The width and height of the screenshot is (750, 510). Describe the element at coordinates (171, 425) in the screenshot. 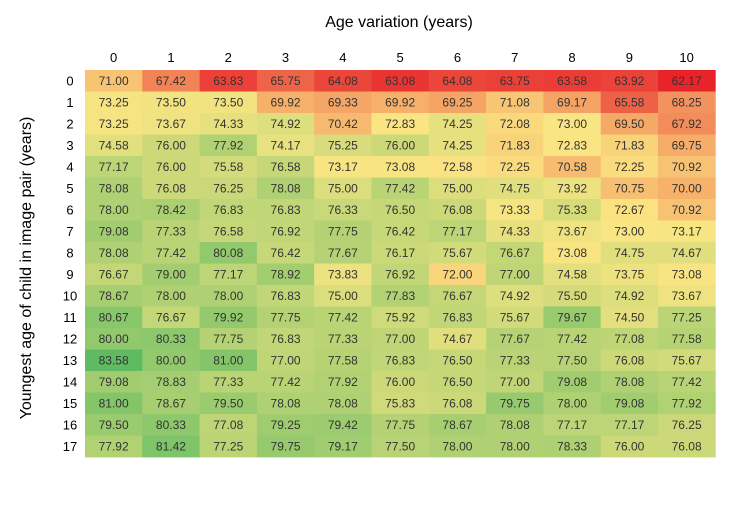

I see `heatmap-cell-label: 80.33` at that location.